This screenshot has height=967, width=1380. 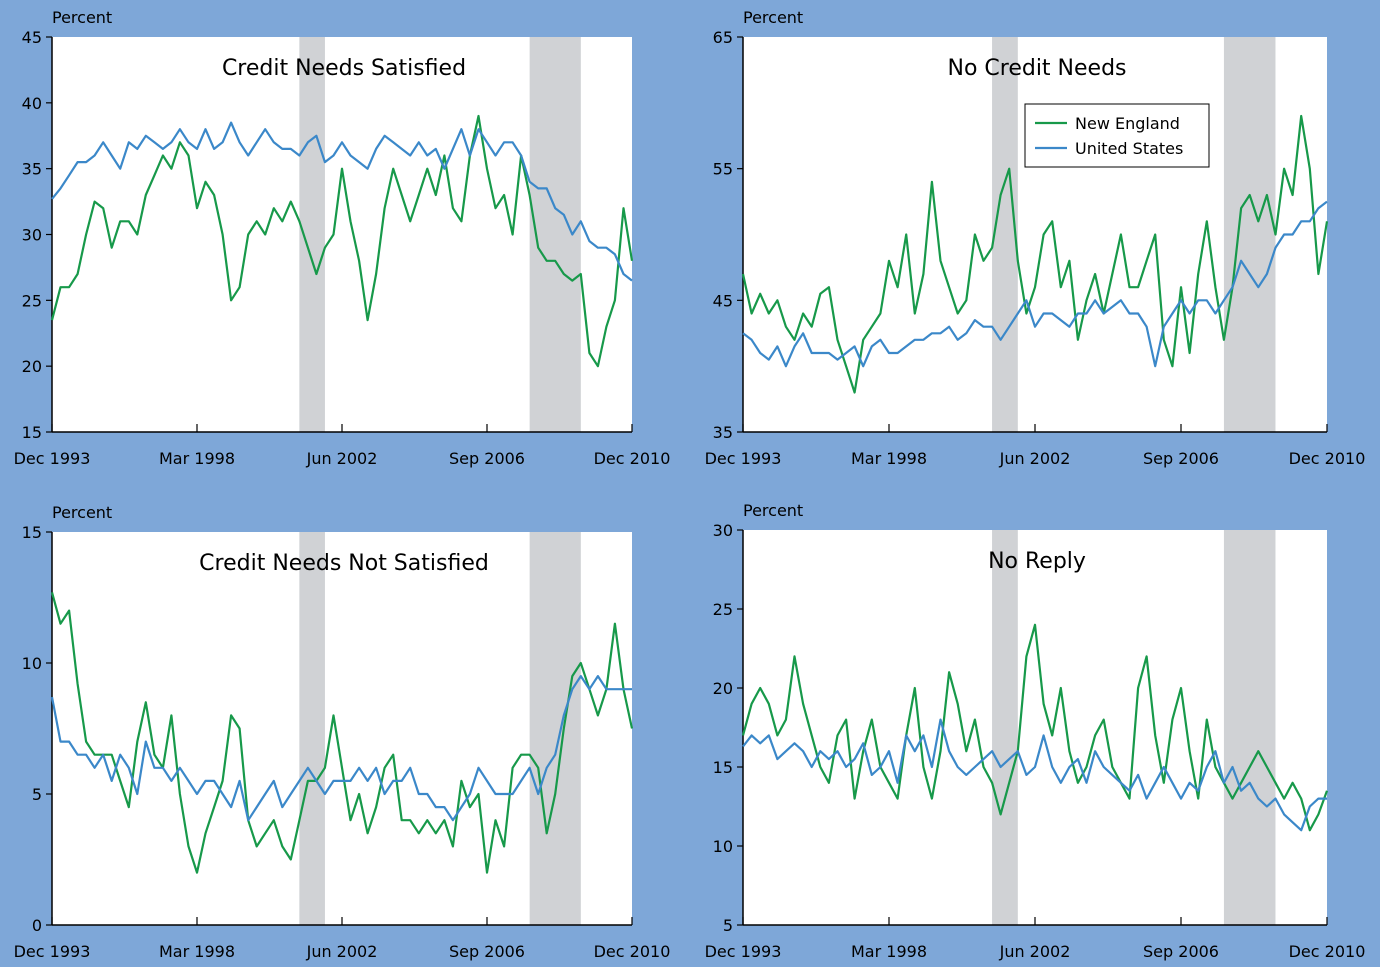 I want to click on legend-label: United States, so click(x=1129, y=148).